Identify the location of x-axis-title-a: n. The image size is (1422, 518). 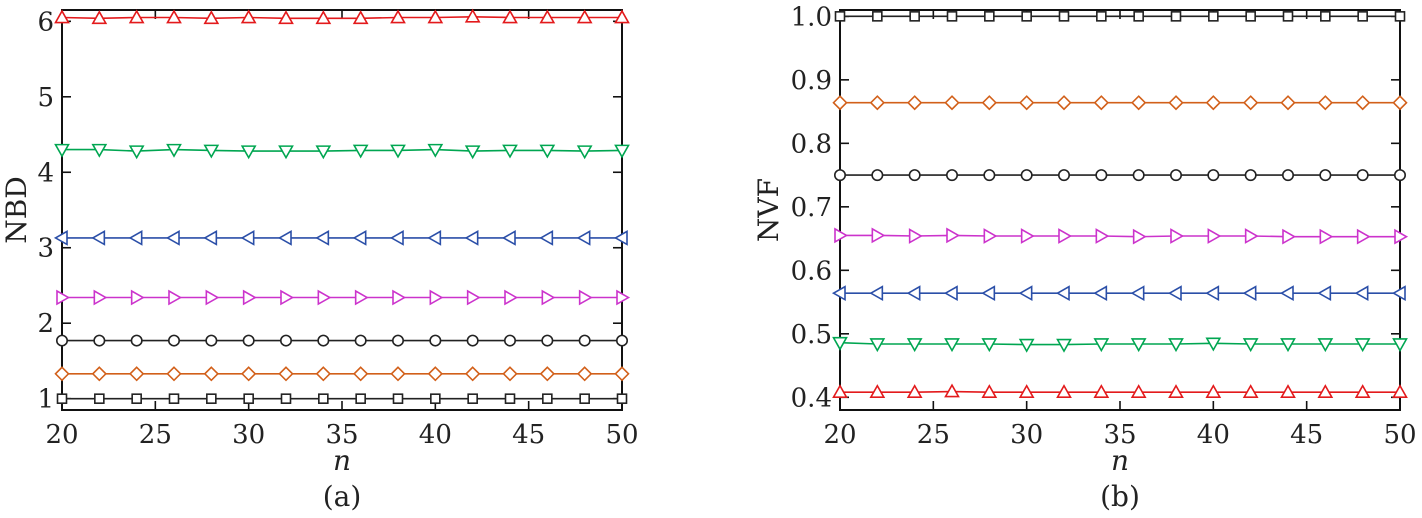
(342, 460).